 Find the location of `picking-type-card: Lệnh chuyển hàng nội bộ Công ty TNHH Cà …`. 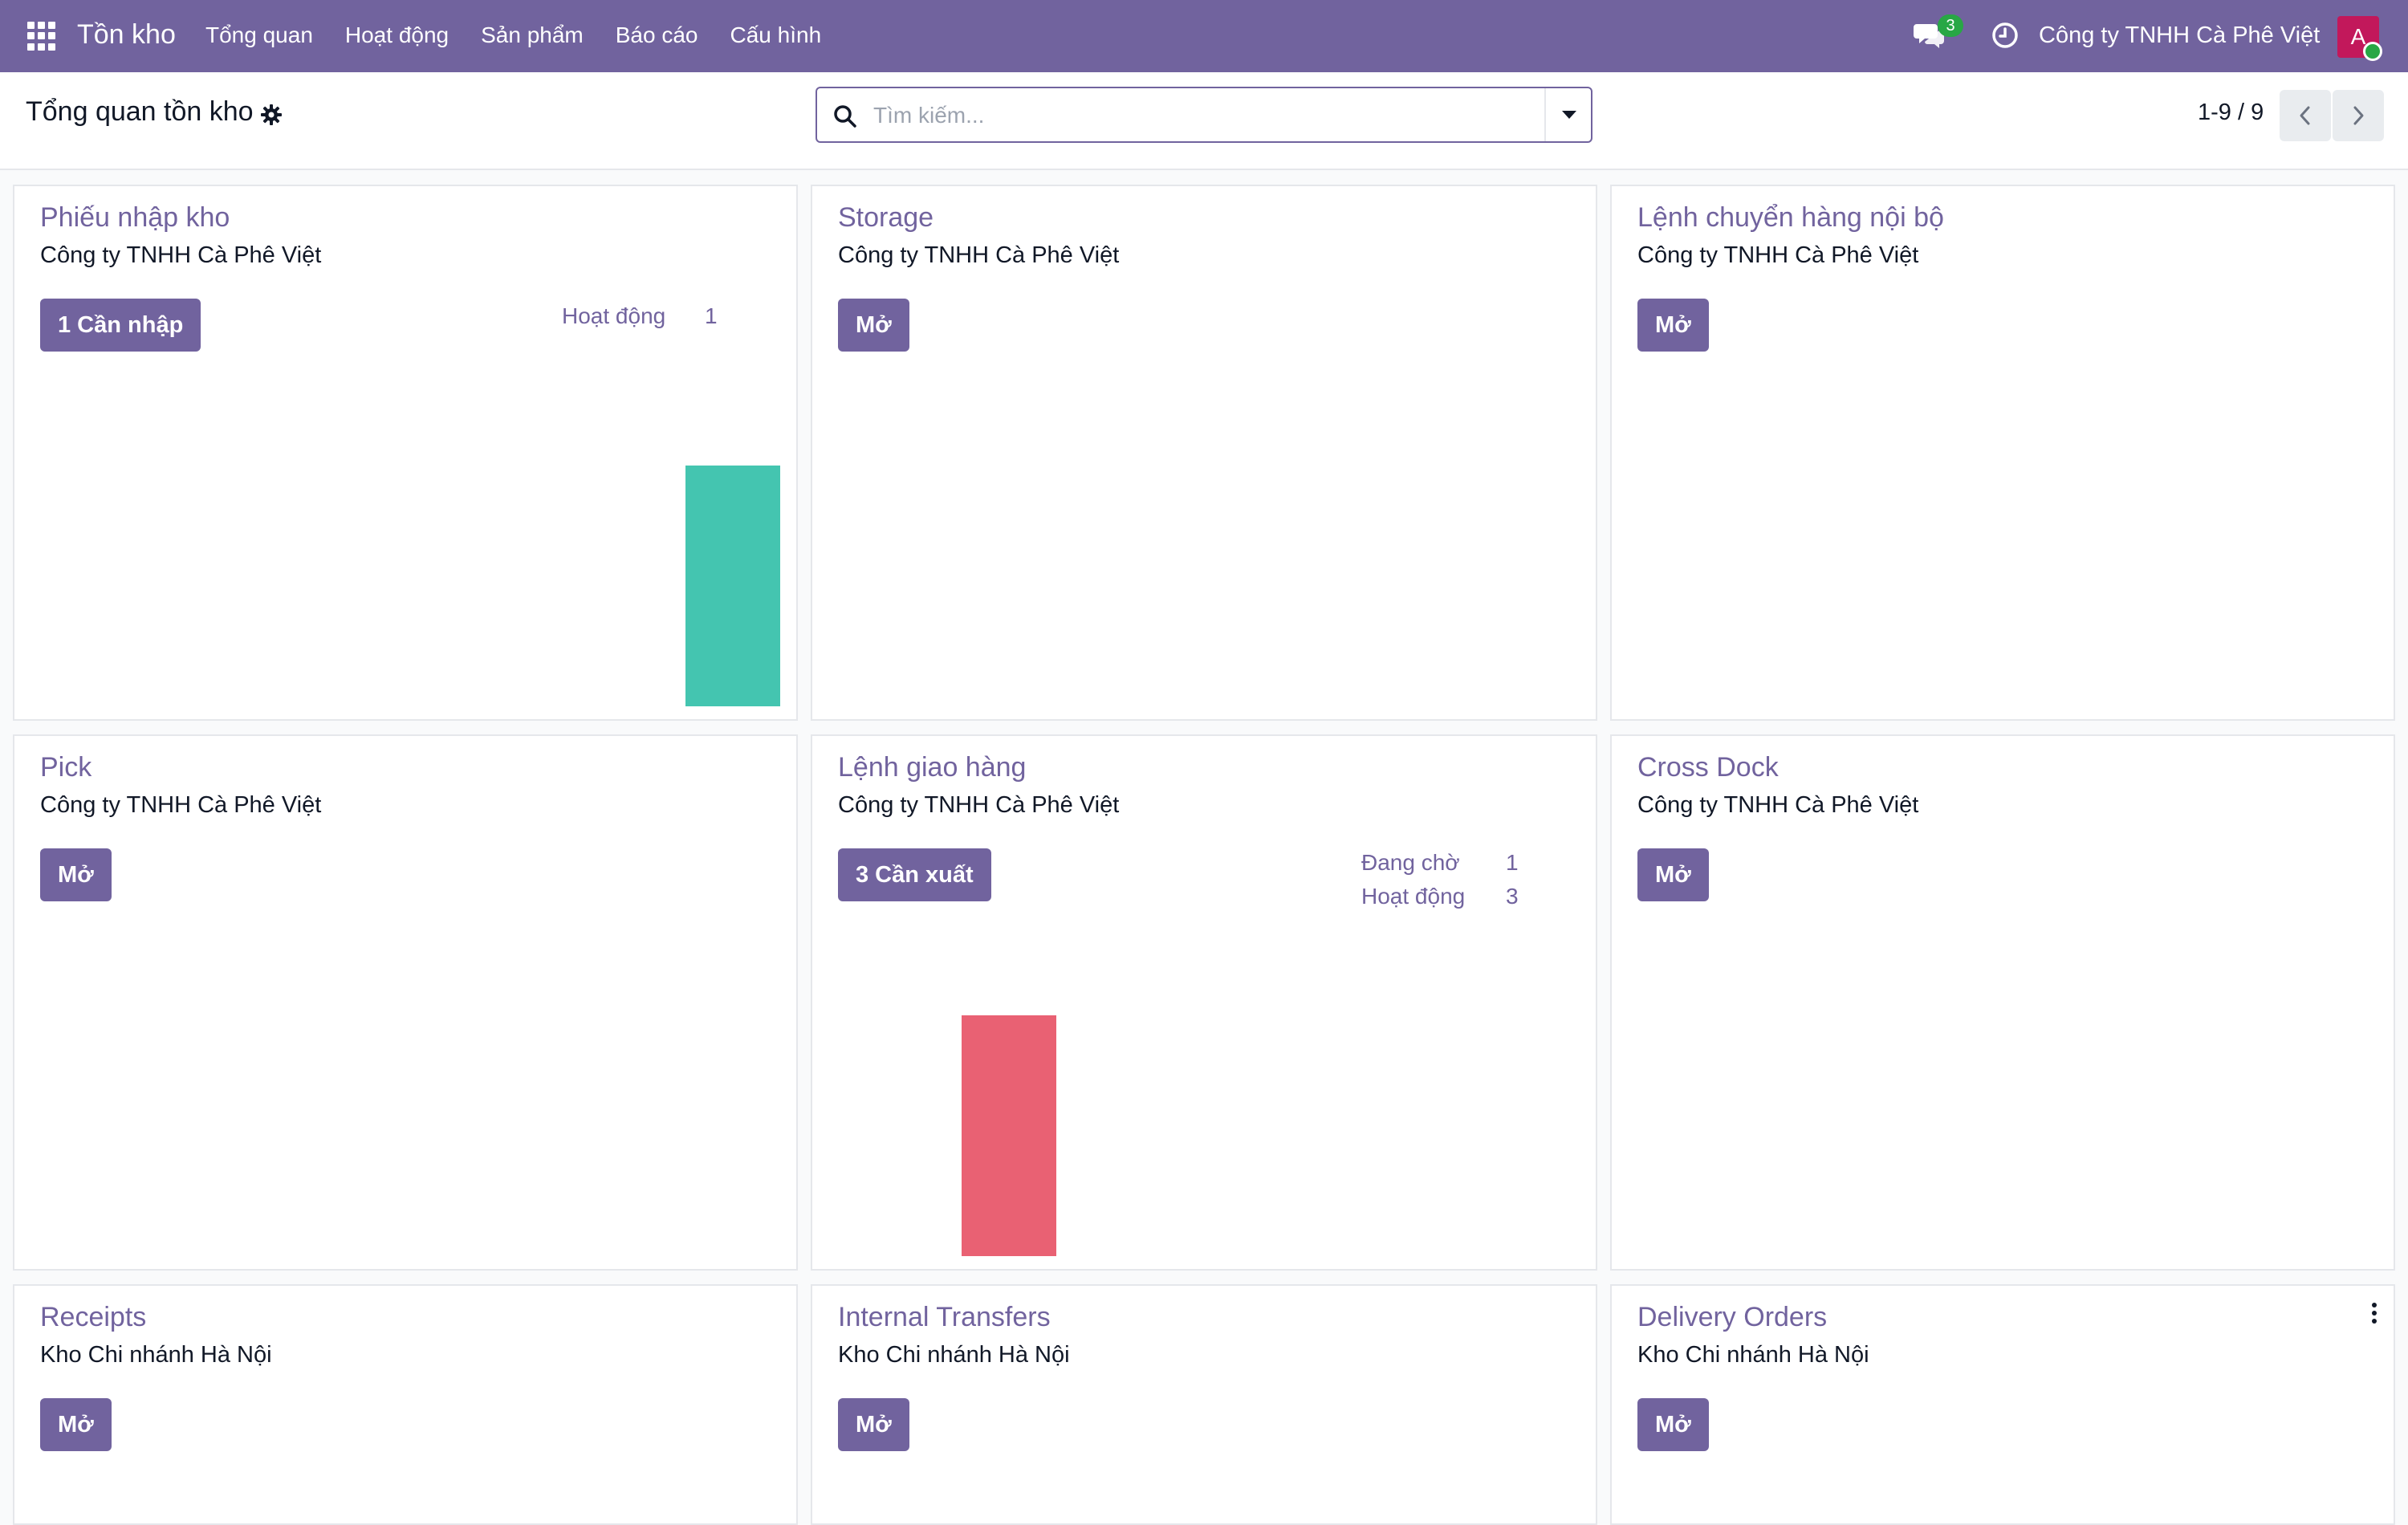

picking-type-card: Lệnh chuyển hàng nội bộ Công ty TNHH Cà … is located at coordinates (2002, 453).